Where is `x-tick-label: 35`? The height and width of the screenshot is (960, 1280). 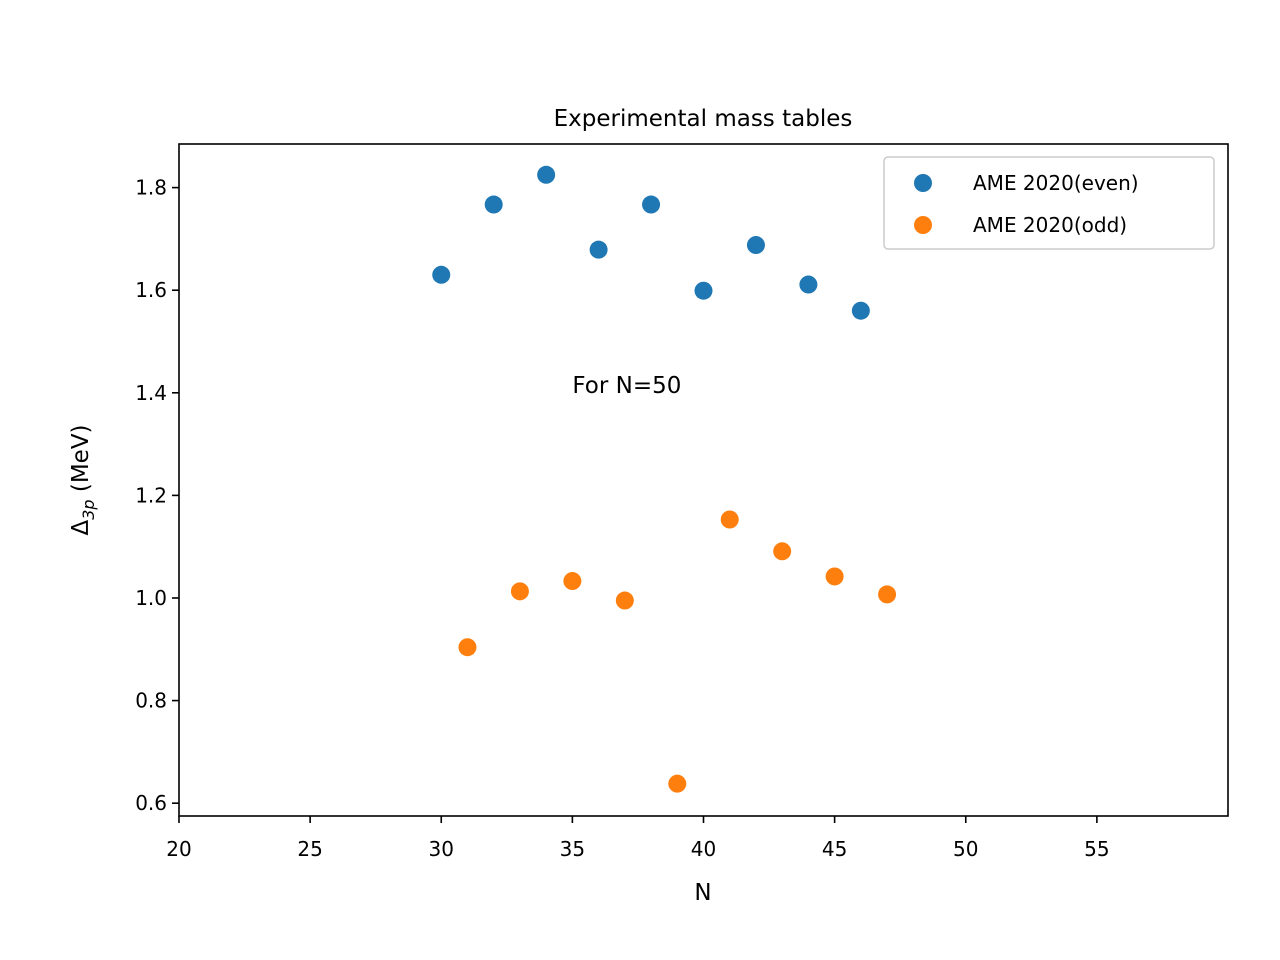
x-tick-label: 35 is located at coordinates (572, 849).